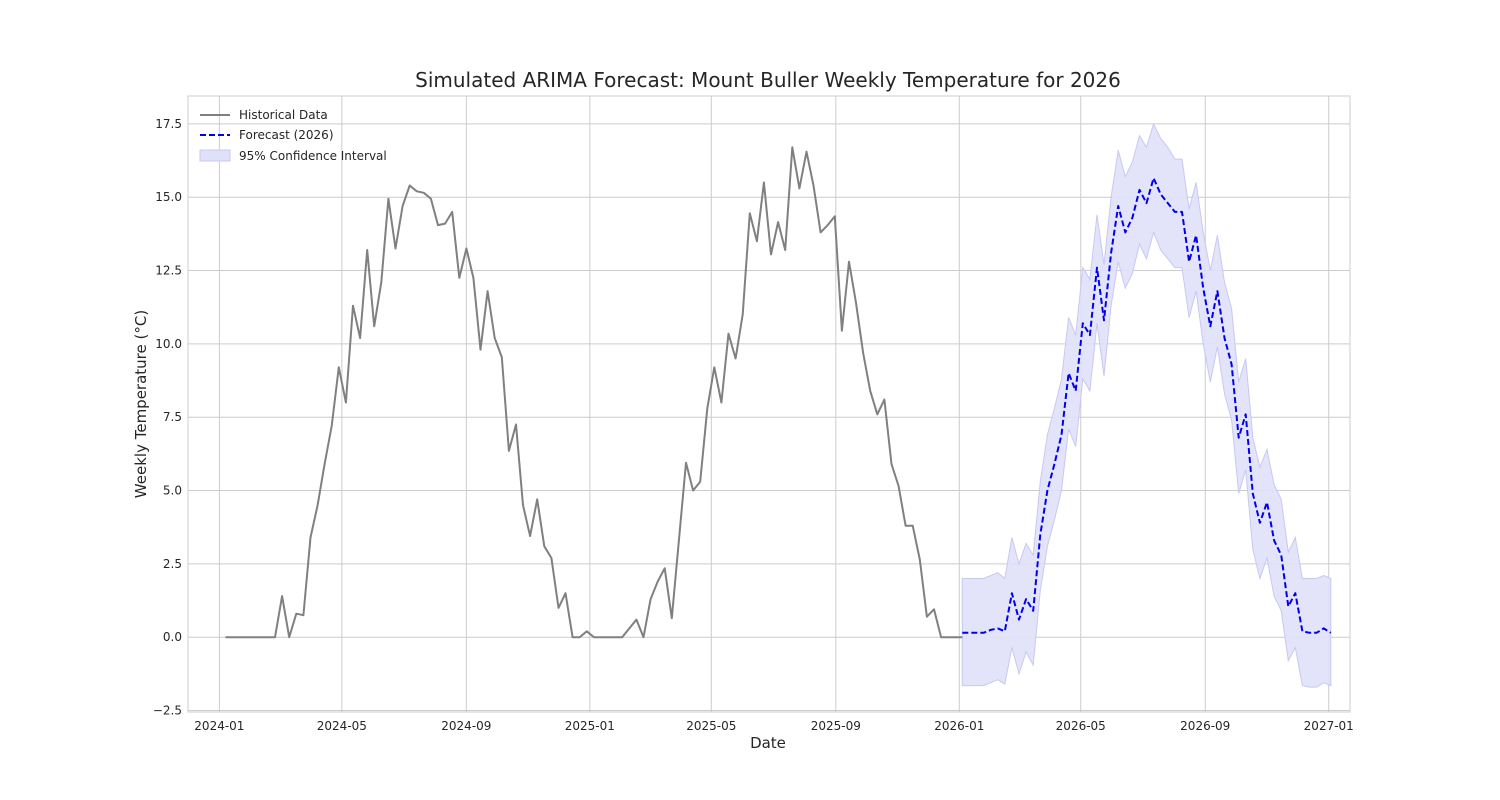 Image resolution: width=1500 pixels, height=800 pixels. What do you see at coordinates (215, 155) in the screenshot?
I see `legend-swatch-confidence` at bounding box center [215, 155].